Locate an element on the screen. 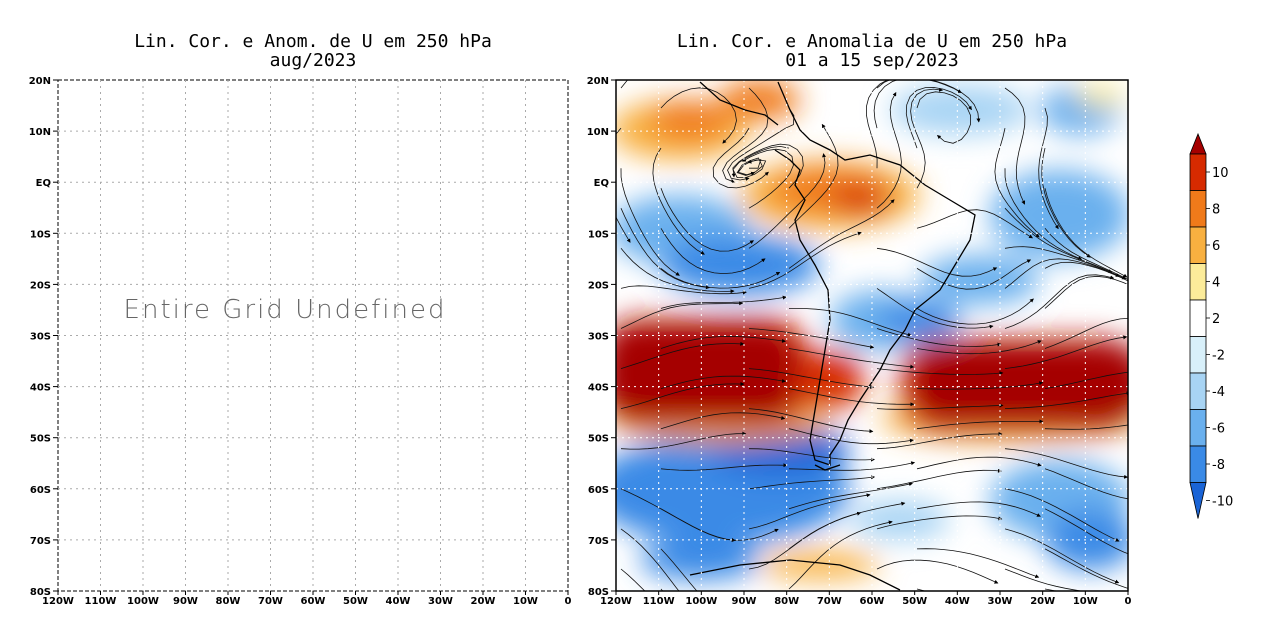 The height and width of the screenshot is (636, 1271). right-lon-labels: 120W 110W 100W 90W 80W 70W 60W 50W 40W 30W 20W 10W 0 is located at coordinates (866, 599).